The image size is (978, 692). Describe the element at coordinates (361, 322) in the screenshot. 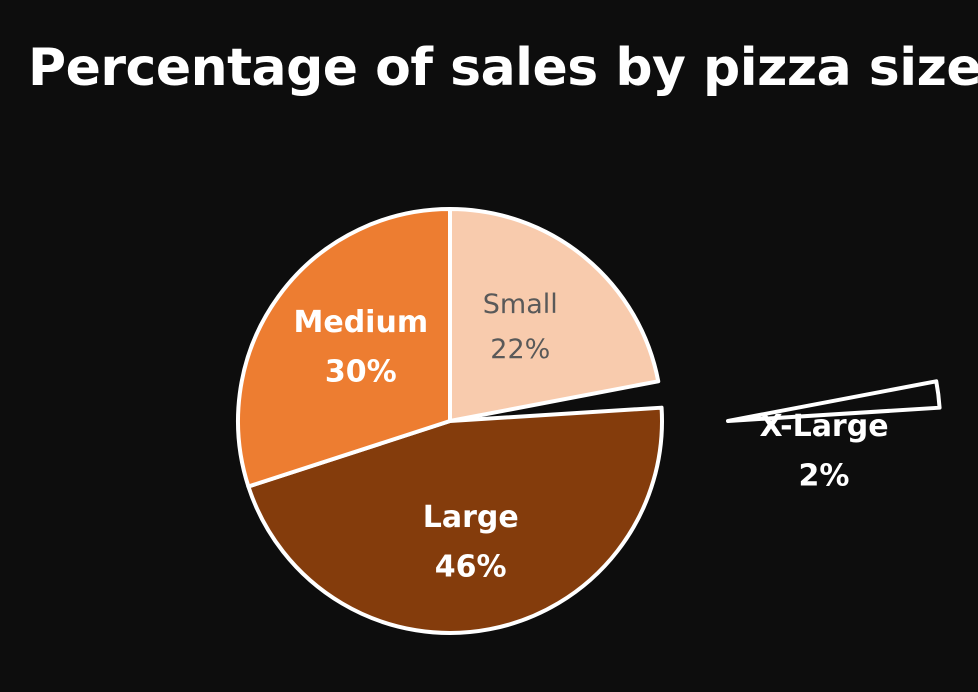

I see `slice-label-medium: Medium` at that location.